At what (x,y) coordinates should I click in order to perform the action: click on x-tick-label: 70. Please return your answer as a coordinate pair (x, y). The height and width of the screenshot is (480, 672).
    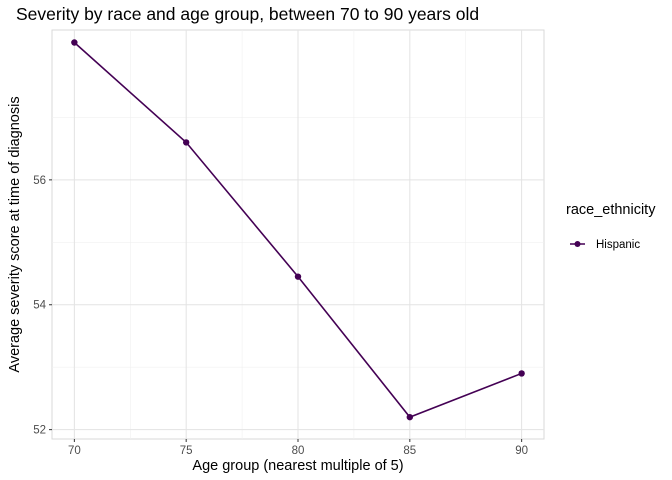
    Looking at the image, I should click on (74, 451).